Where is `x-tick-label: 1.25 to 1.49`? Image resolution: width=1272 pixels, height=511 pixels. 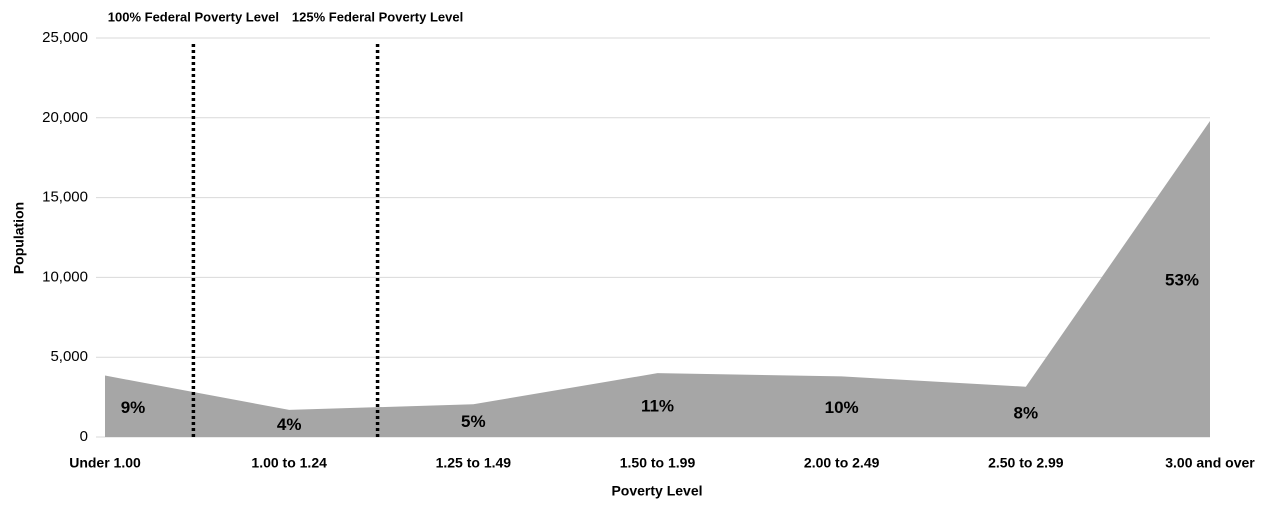 x-tick-label: 1.25 to 1.49 is located at coordinates (474, 463).